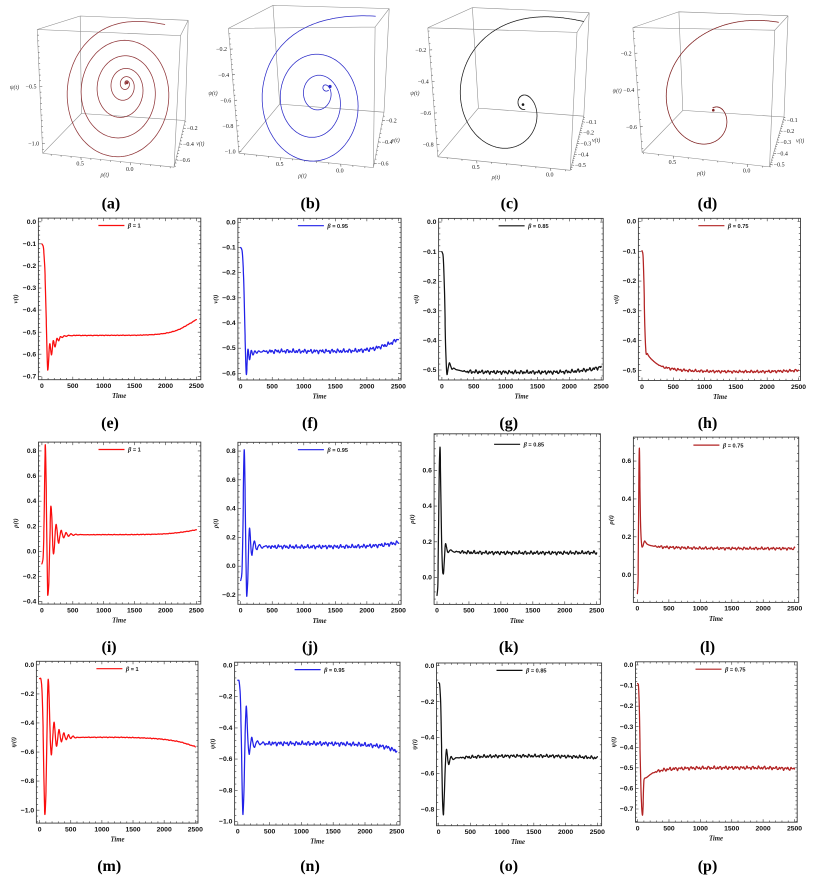 Image resolution: width=814 pixels, height=887 pixels. I want to click on svg-text: (c), so click(510, 204).